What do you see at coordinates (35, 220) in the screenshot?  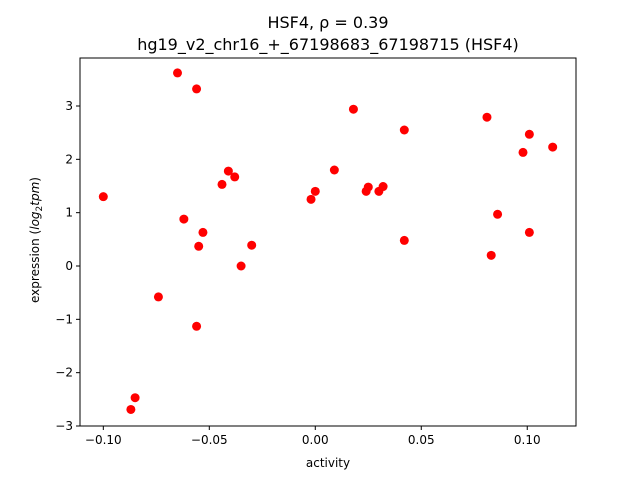 I see `y-axis-label-math: log` at bounding box center [35, 220].